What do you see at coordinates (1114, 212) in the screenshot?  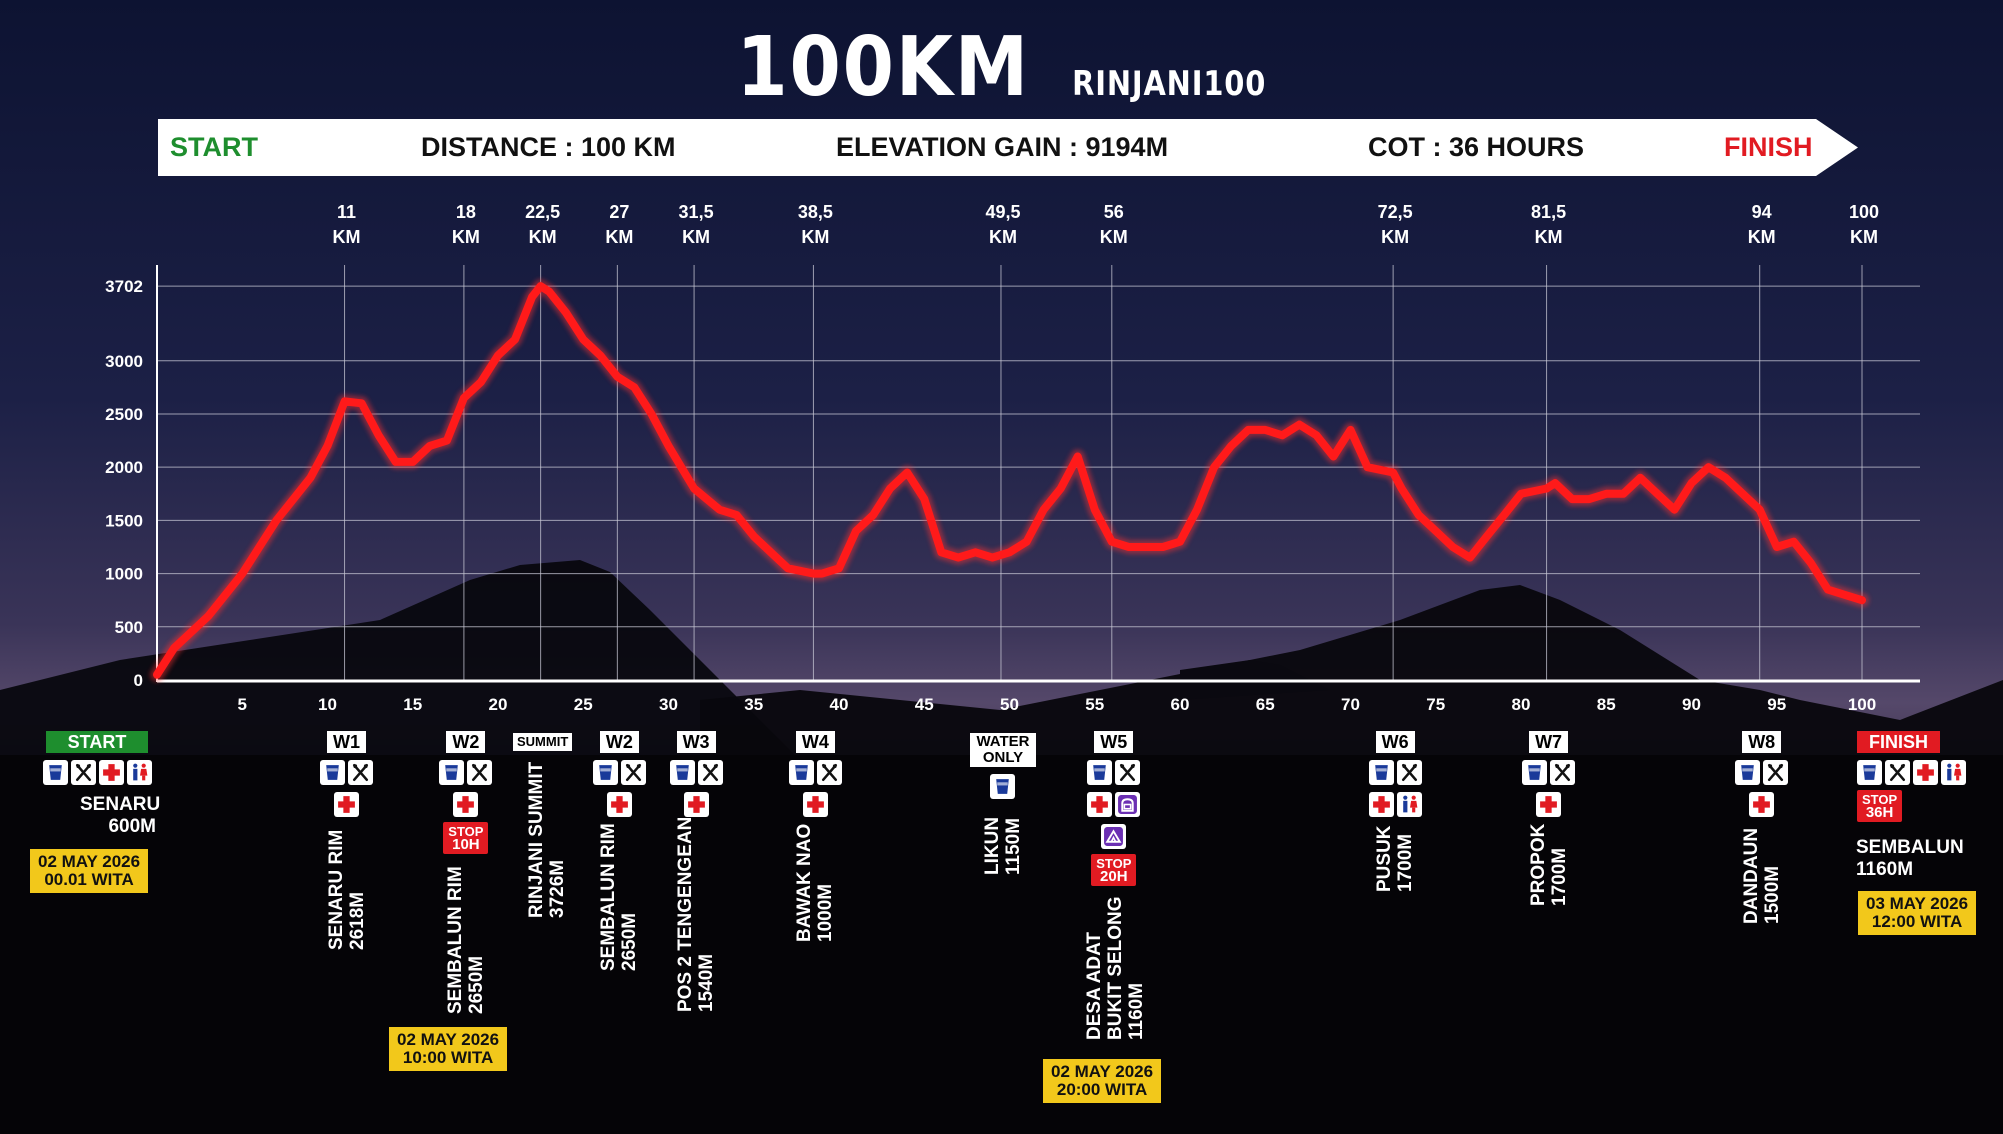 I see `km-marker-value: 56` at bounding box center [1114, 212].